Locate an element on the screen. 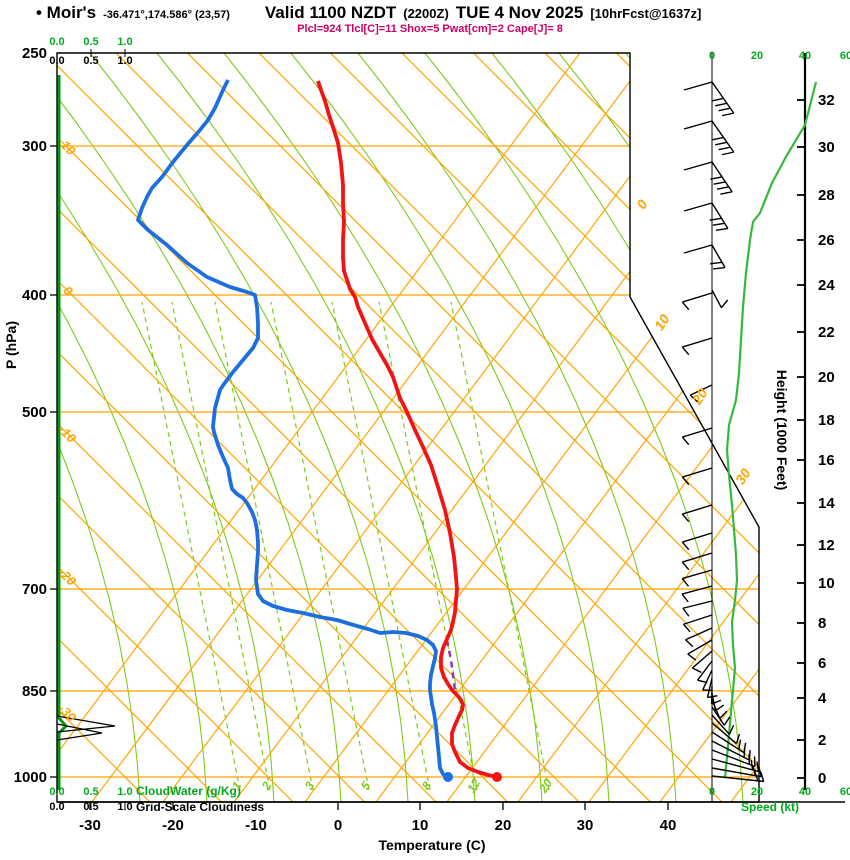 The height and width of the screenshot is (860, 850). height-axis-title: Height (1000 Feet) is located at coordinates (782, 430).